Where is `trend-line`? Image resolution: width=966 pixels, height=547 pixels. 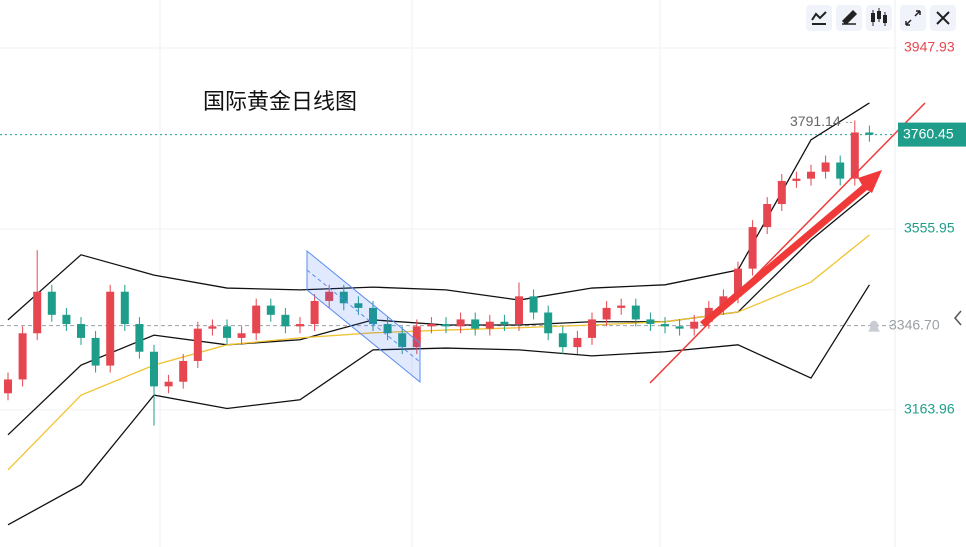 trend-line is located at coordinates (787, 243).